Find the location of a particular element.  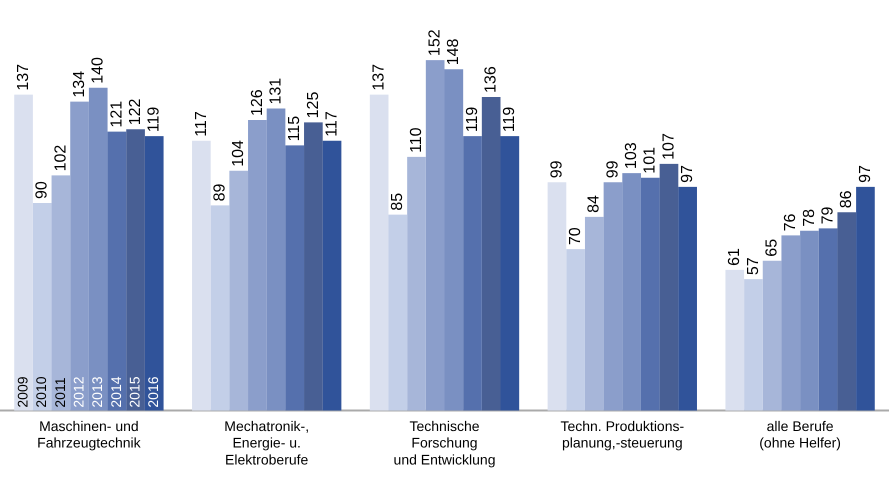

data-label: 136 is located at coordinates (491, 79).